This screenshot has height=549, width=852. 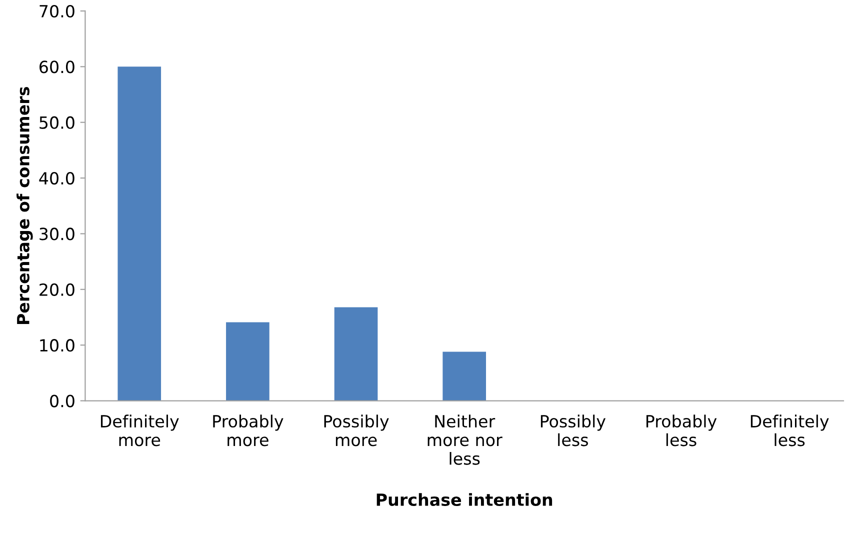 What do you see at coordinates (465, 439) in the screenshot?
I see `x-tick-label: Neither more nor less` at bounding box center [465, 439].